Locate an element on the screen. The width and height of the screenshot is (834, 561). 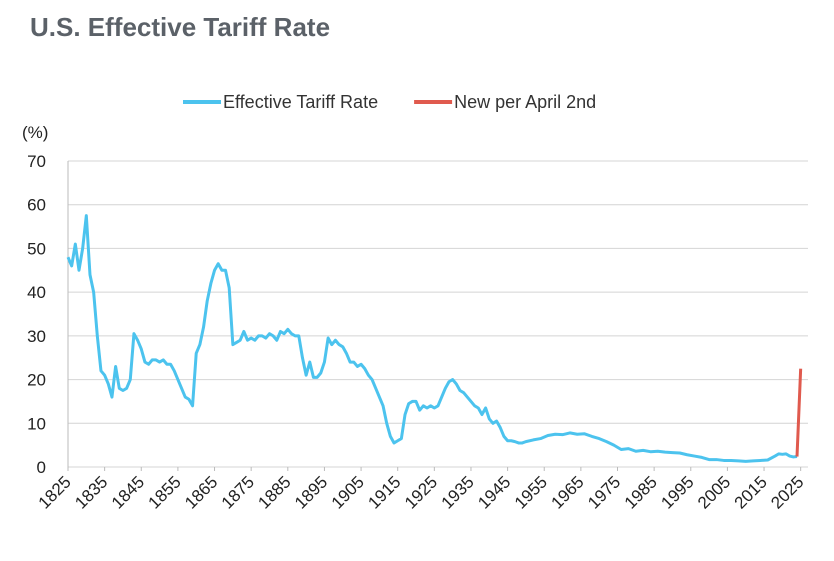
x-tick-label: 1925 is located at coordinates (421, 492).